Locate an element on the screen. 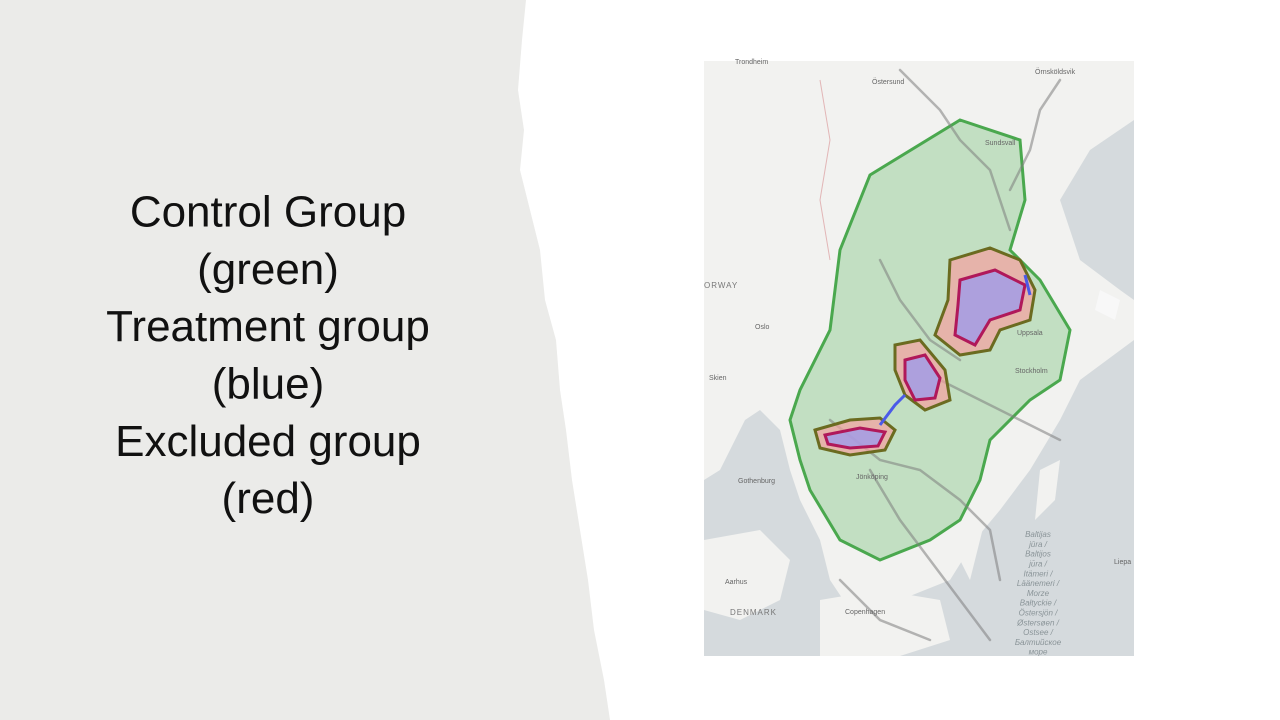  slide-text-line: (blue) is located at coordinates (268, 384).